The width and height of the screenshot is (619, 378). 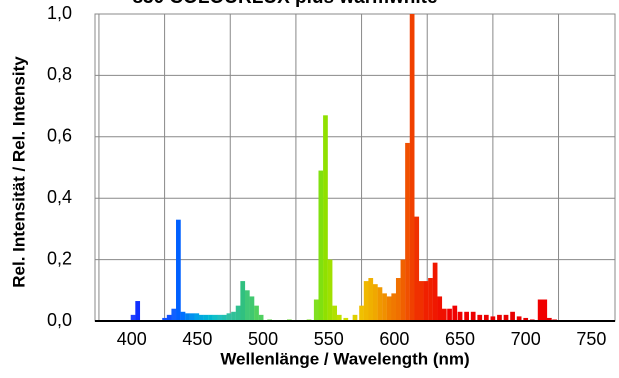 I want to click on y-tick-label: 0,0, so click(x=59, y=320).